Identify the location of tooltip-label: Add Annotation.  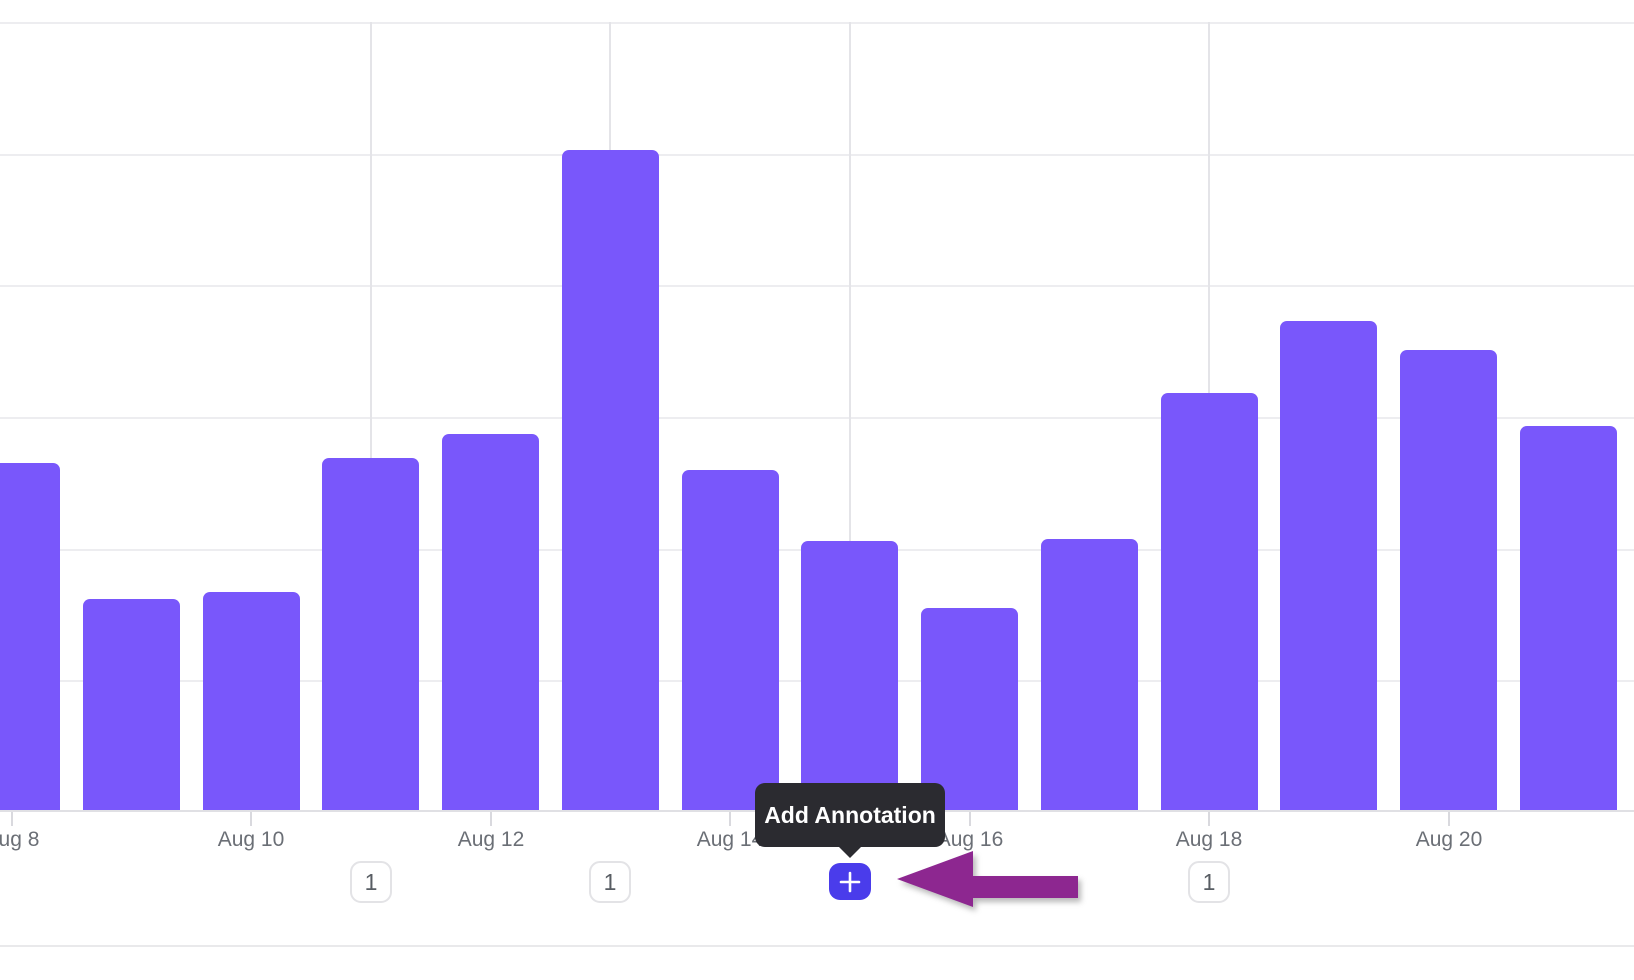
(850, 814).